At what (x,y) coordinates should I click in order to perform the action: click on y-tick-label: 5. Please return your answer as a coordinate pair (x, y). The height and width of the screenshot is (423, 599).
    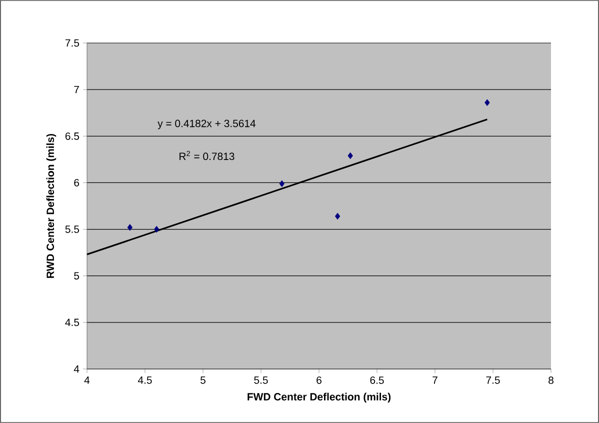
    Looking at the image, I should click on (77, 276).